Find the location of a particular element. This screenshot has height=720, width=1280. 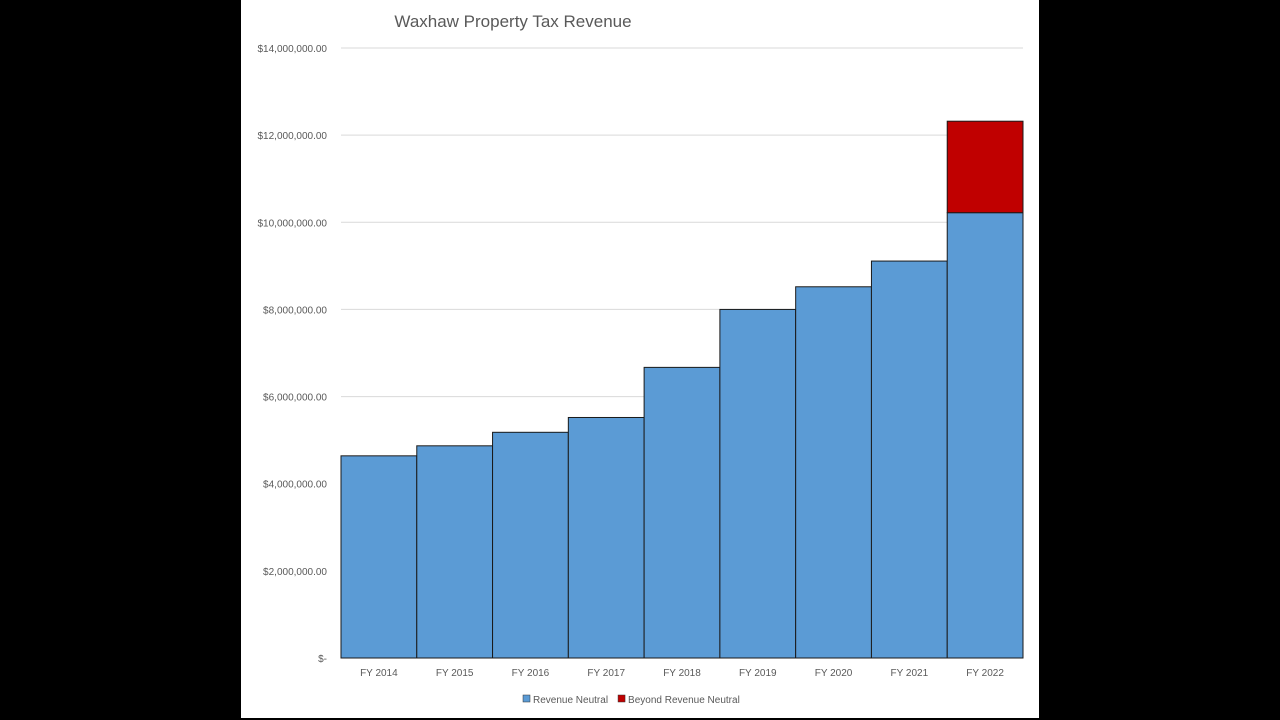

y-tick-label: $4,000,000.00 is located at coordinates (295, 485).